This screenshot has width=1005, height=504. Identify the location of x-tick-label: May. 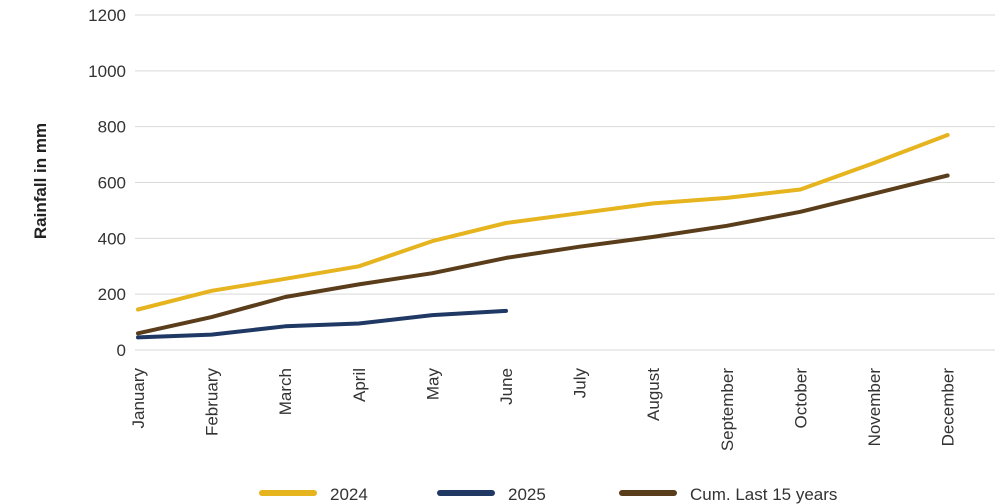
(432, 384).